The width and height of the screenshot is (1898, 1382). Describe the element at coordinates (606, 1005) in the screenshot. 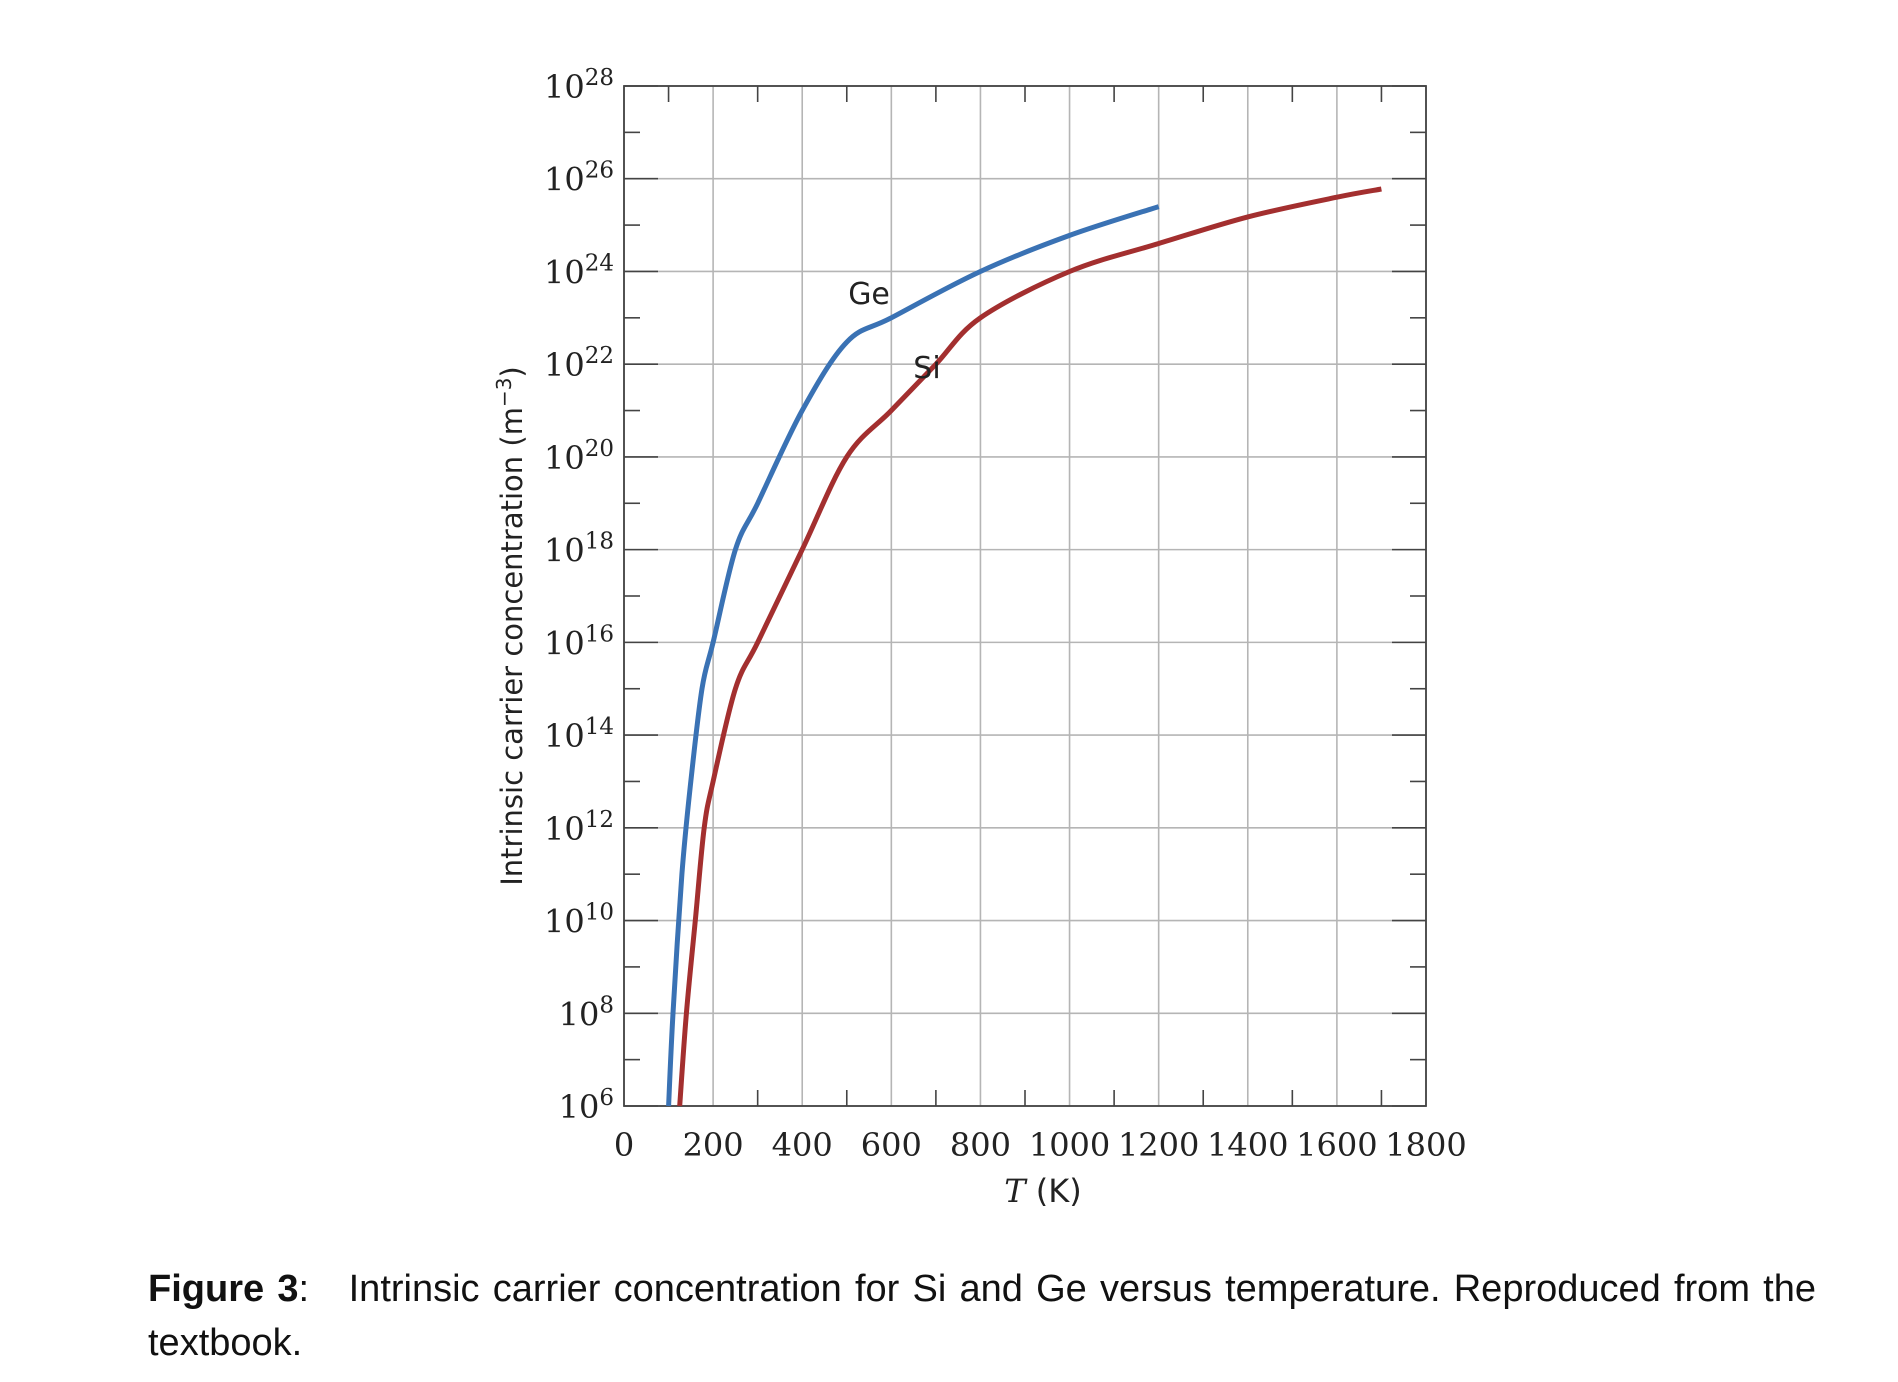

I see `y-tick-exponent: 8` at that location.